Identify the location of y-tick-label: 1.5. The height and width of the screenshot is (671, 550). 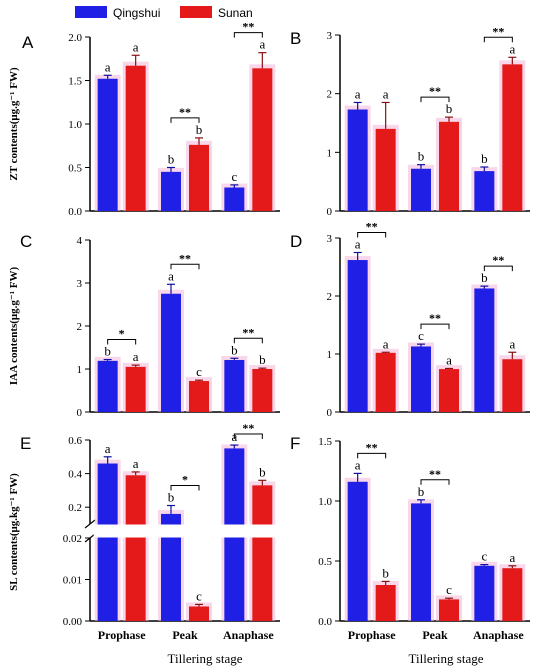
(325, 442).